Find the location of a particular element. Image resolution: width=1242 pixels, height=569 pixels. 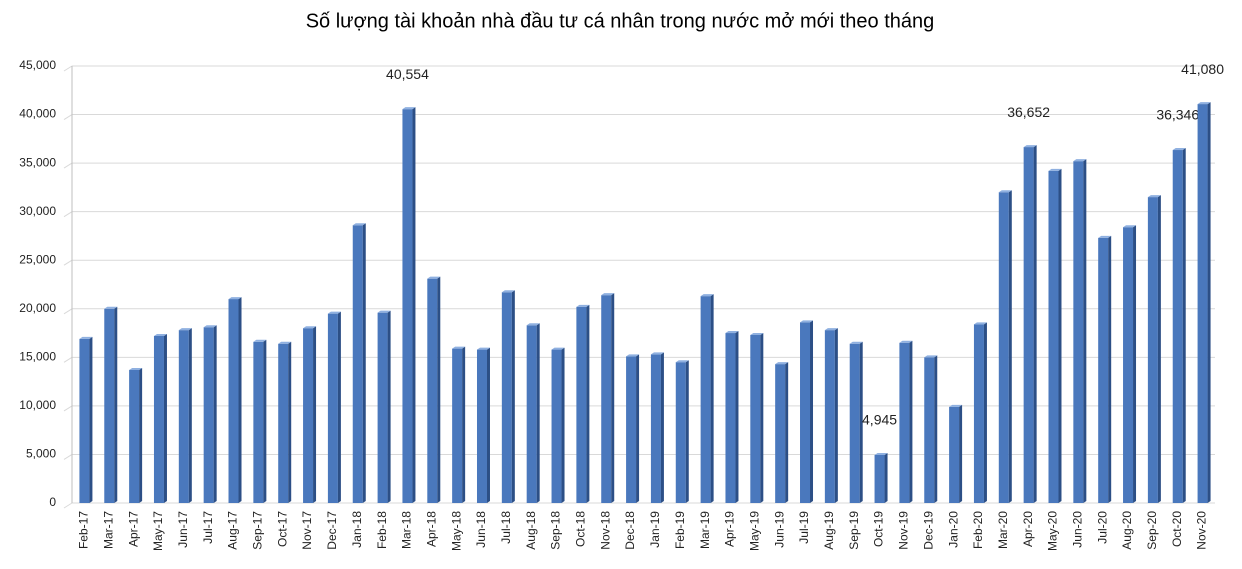

x-tick-label: Oct-19 is located at coordinates (879, 529).